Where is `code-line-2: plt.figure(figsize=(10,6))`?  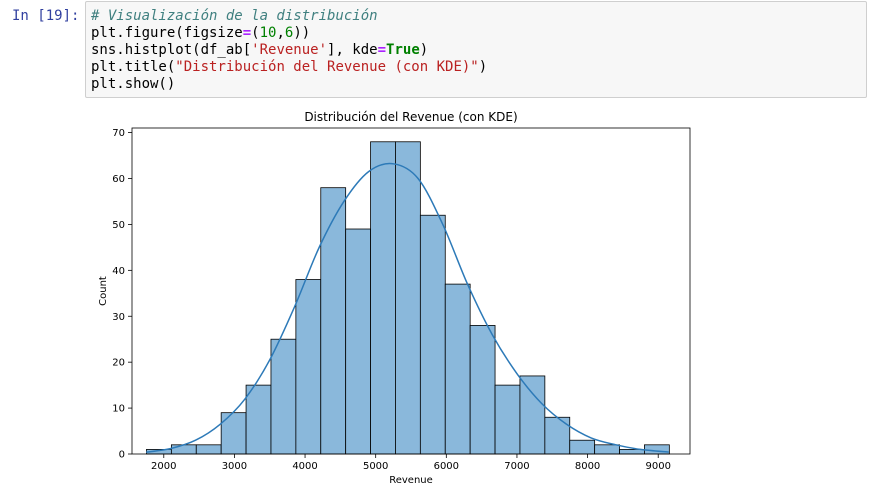 code-line-2: plt.figure(figsize=(10,6)) is located at coordinates (476, 33).